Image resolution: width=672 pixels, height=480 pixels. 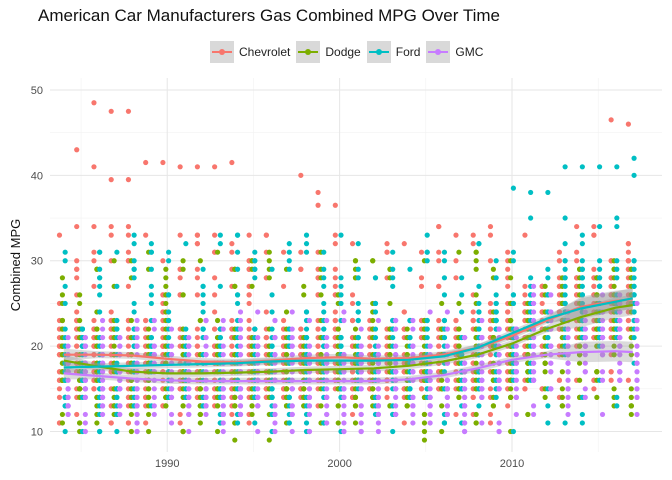 What do you see at coordinates (512, 464) in the screenshot?
I see `x-tick-label: 2010` at bounding box center [512, 464].